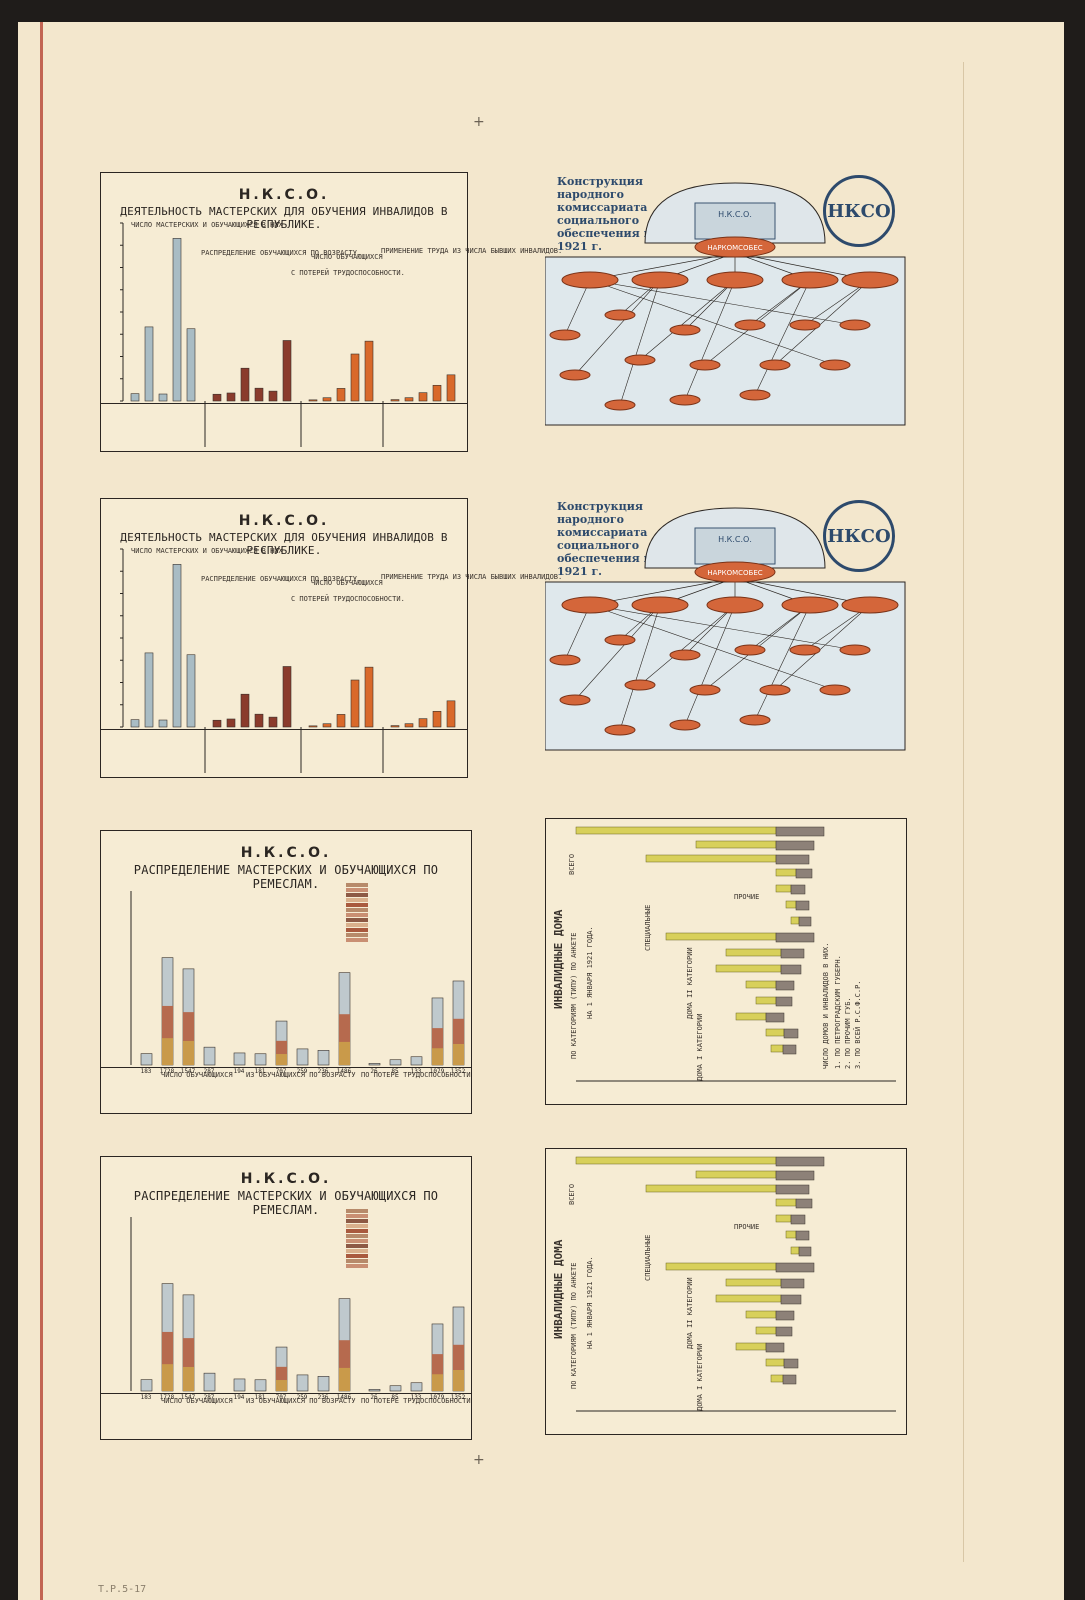 The image size is (1085, 1600). I want to click on fold-line, so click(963, 812).